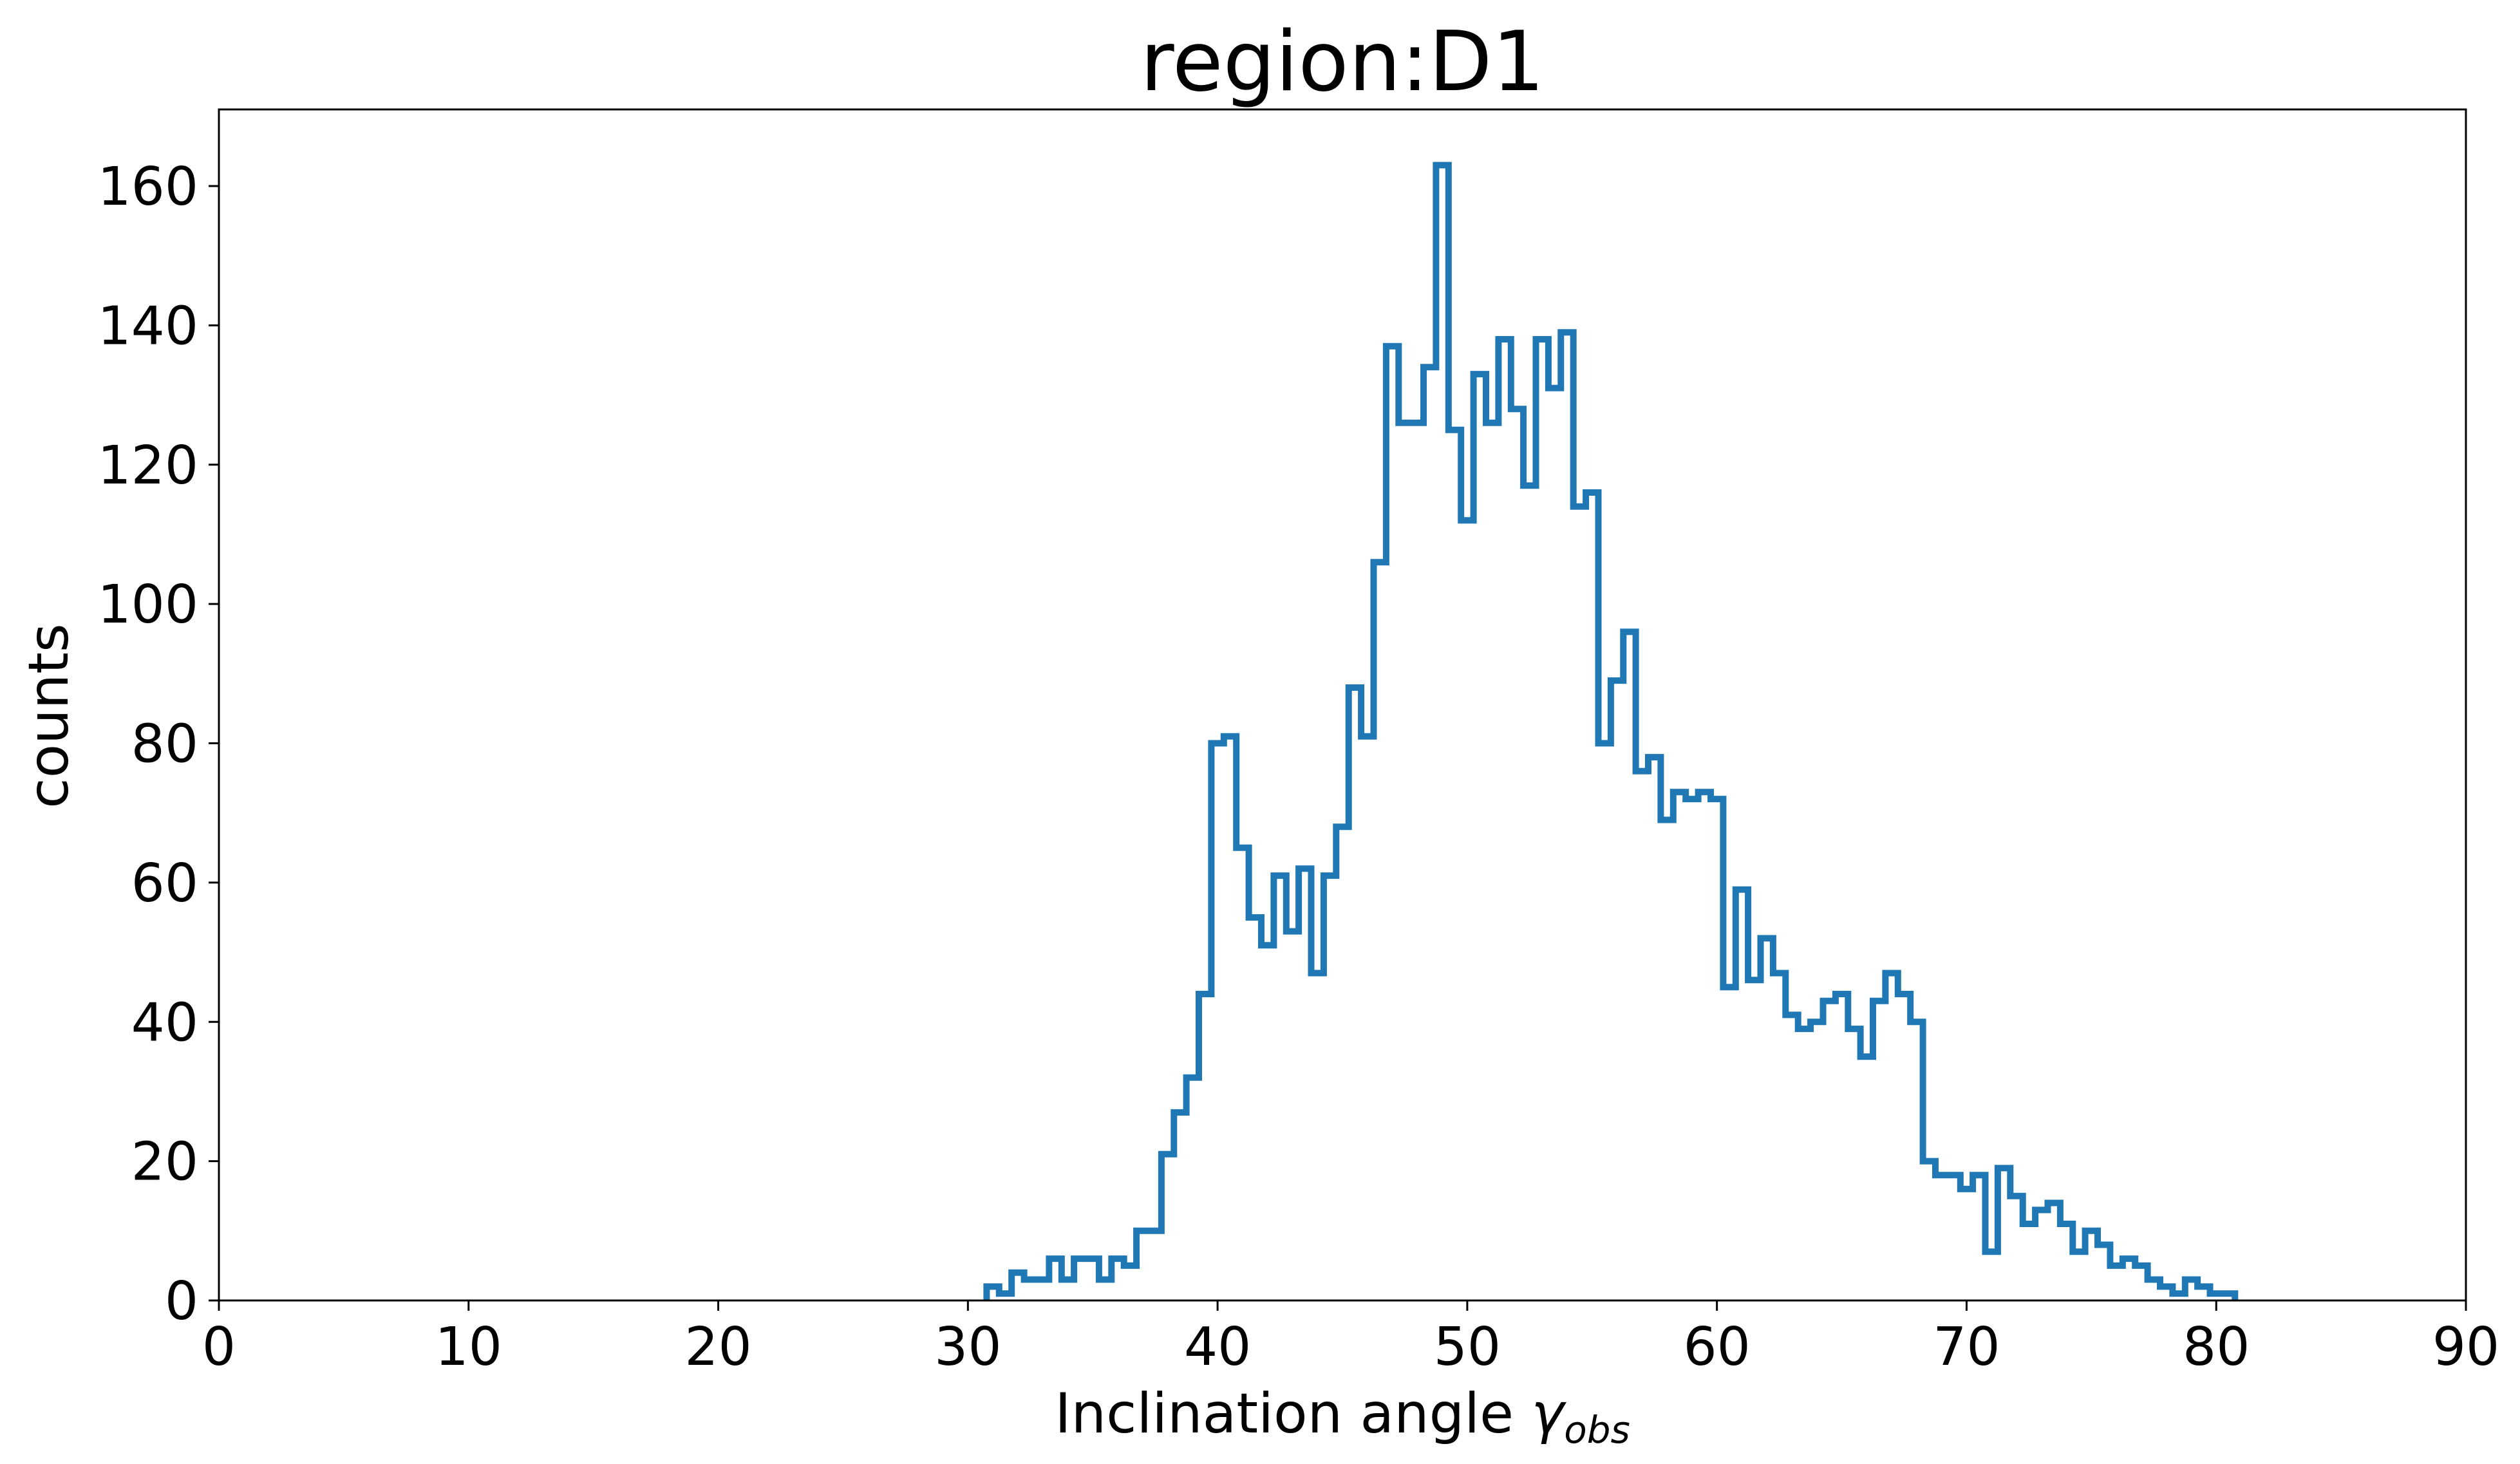 The image size is (2520, 1464). Describe the element at coordinates (164, 1162) in the screenshot. I see `y-tick-label: 20` at that location.